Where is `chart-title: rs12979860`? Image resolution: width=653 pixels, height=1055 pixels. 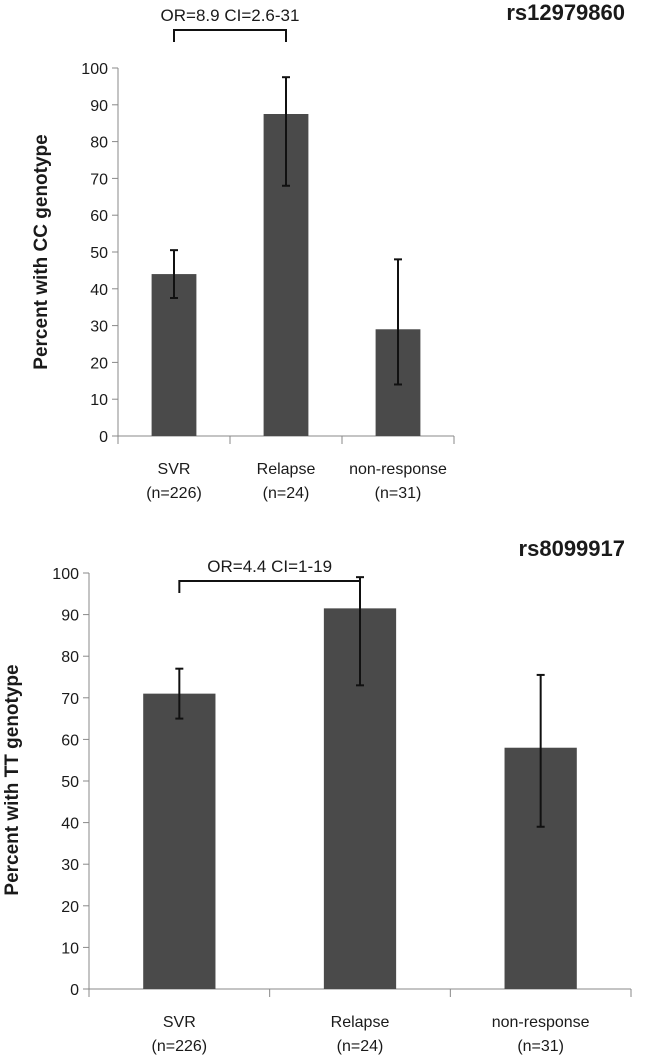 chart-title: rs12979860 is located at coordinates (565, 12).